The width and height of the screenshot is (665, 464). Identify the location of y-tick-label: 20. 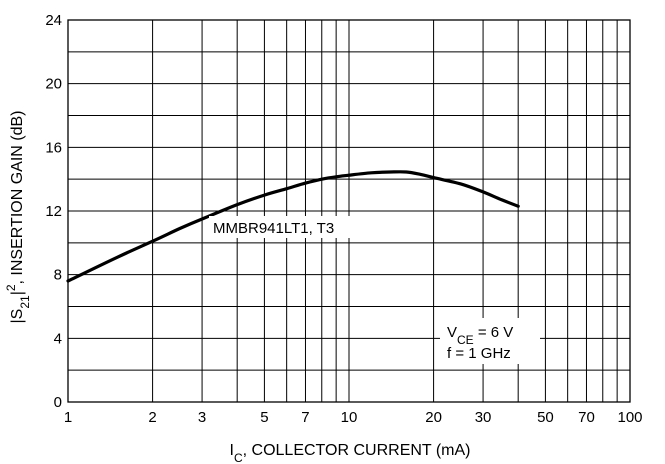
(53, 84).